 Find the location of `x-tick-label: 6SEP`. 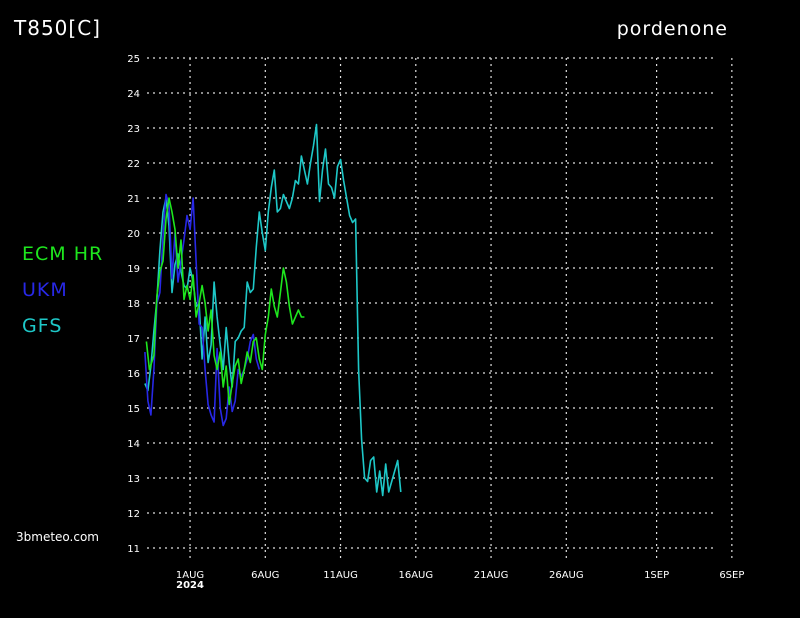

x-tick-label: 6SEP is located at coordinates (731, 575).